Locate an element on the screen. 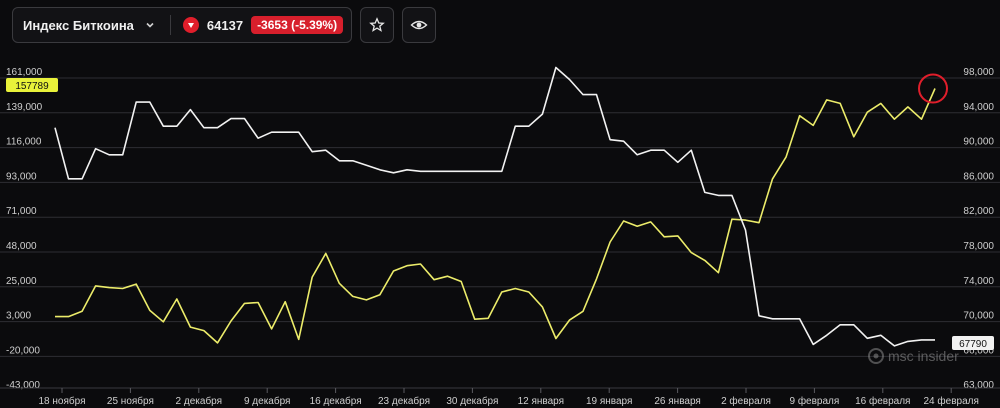  ticker-selector: Индекс Биткоина 64137 -3653 (-5.39%) is located at coordinates (182, 25).